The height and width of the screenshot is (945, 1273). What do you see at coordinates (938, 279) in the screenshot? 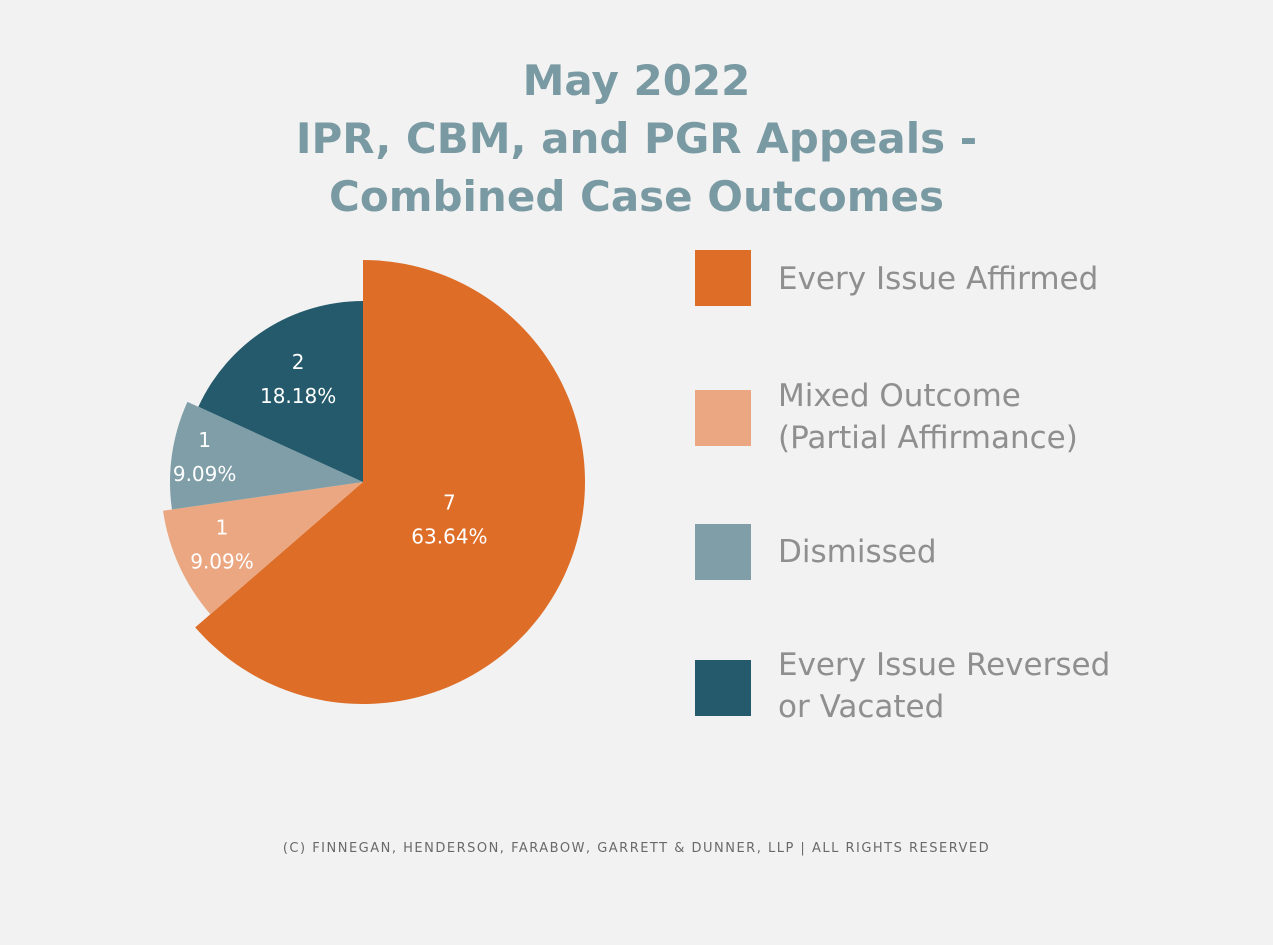
I see `legend-label: Every Issue Affirmed` at bounding box center [938, 279].